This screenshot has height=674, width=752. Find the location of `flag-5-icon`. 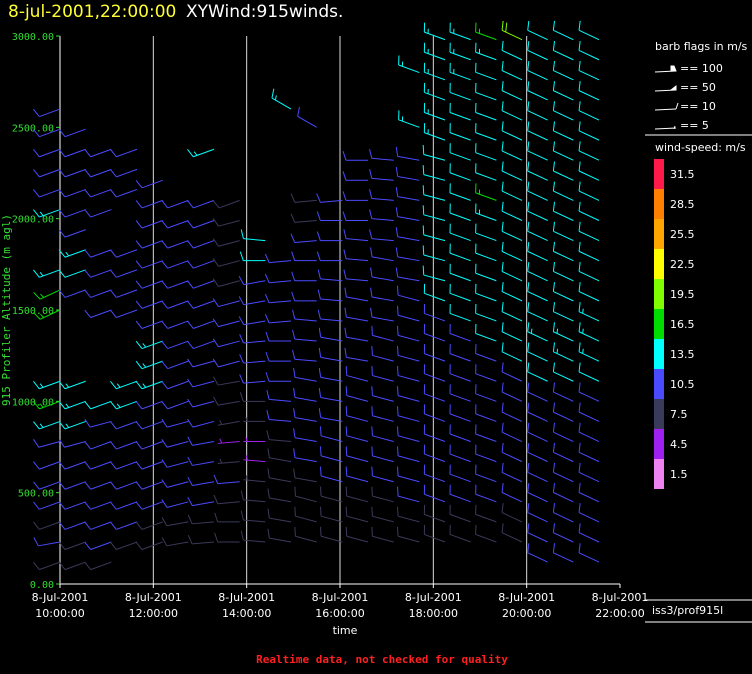

flag-5-icon is located at coordinates (674, 127).